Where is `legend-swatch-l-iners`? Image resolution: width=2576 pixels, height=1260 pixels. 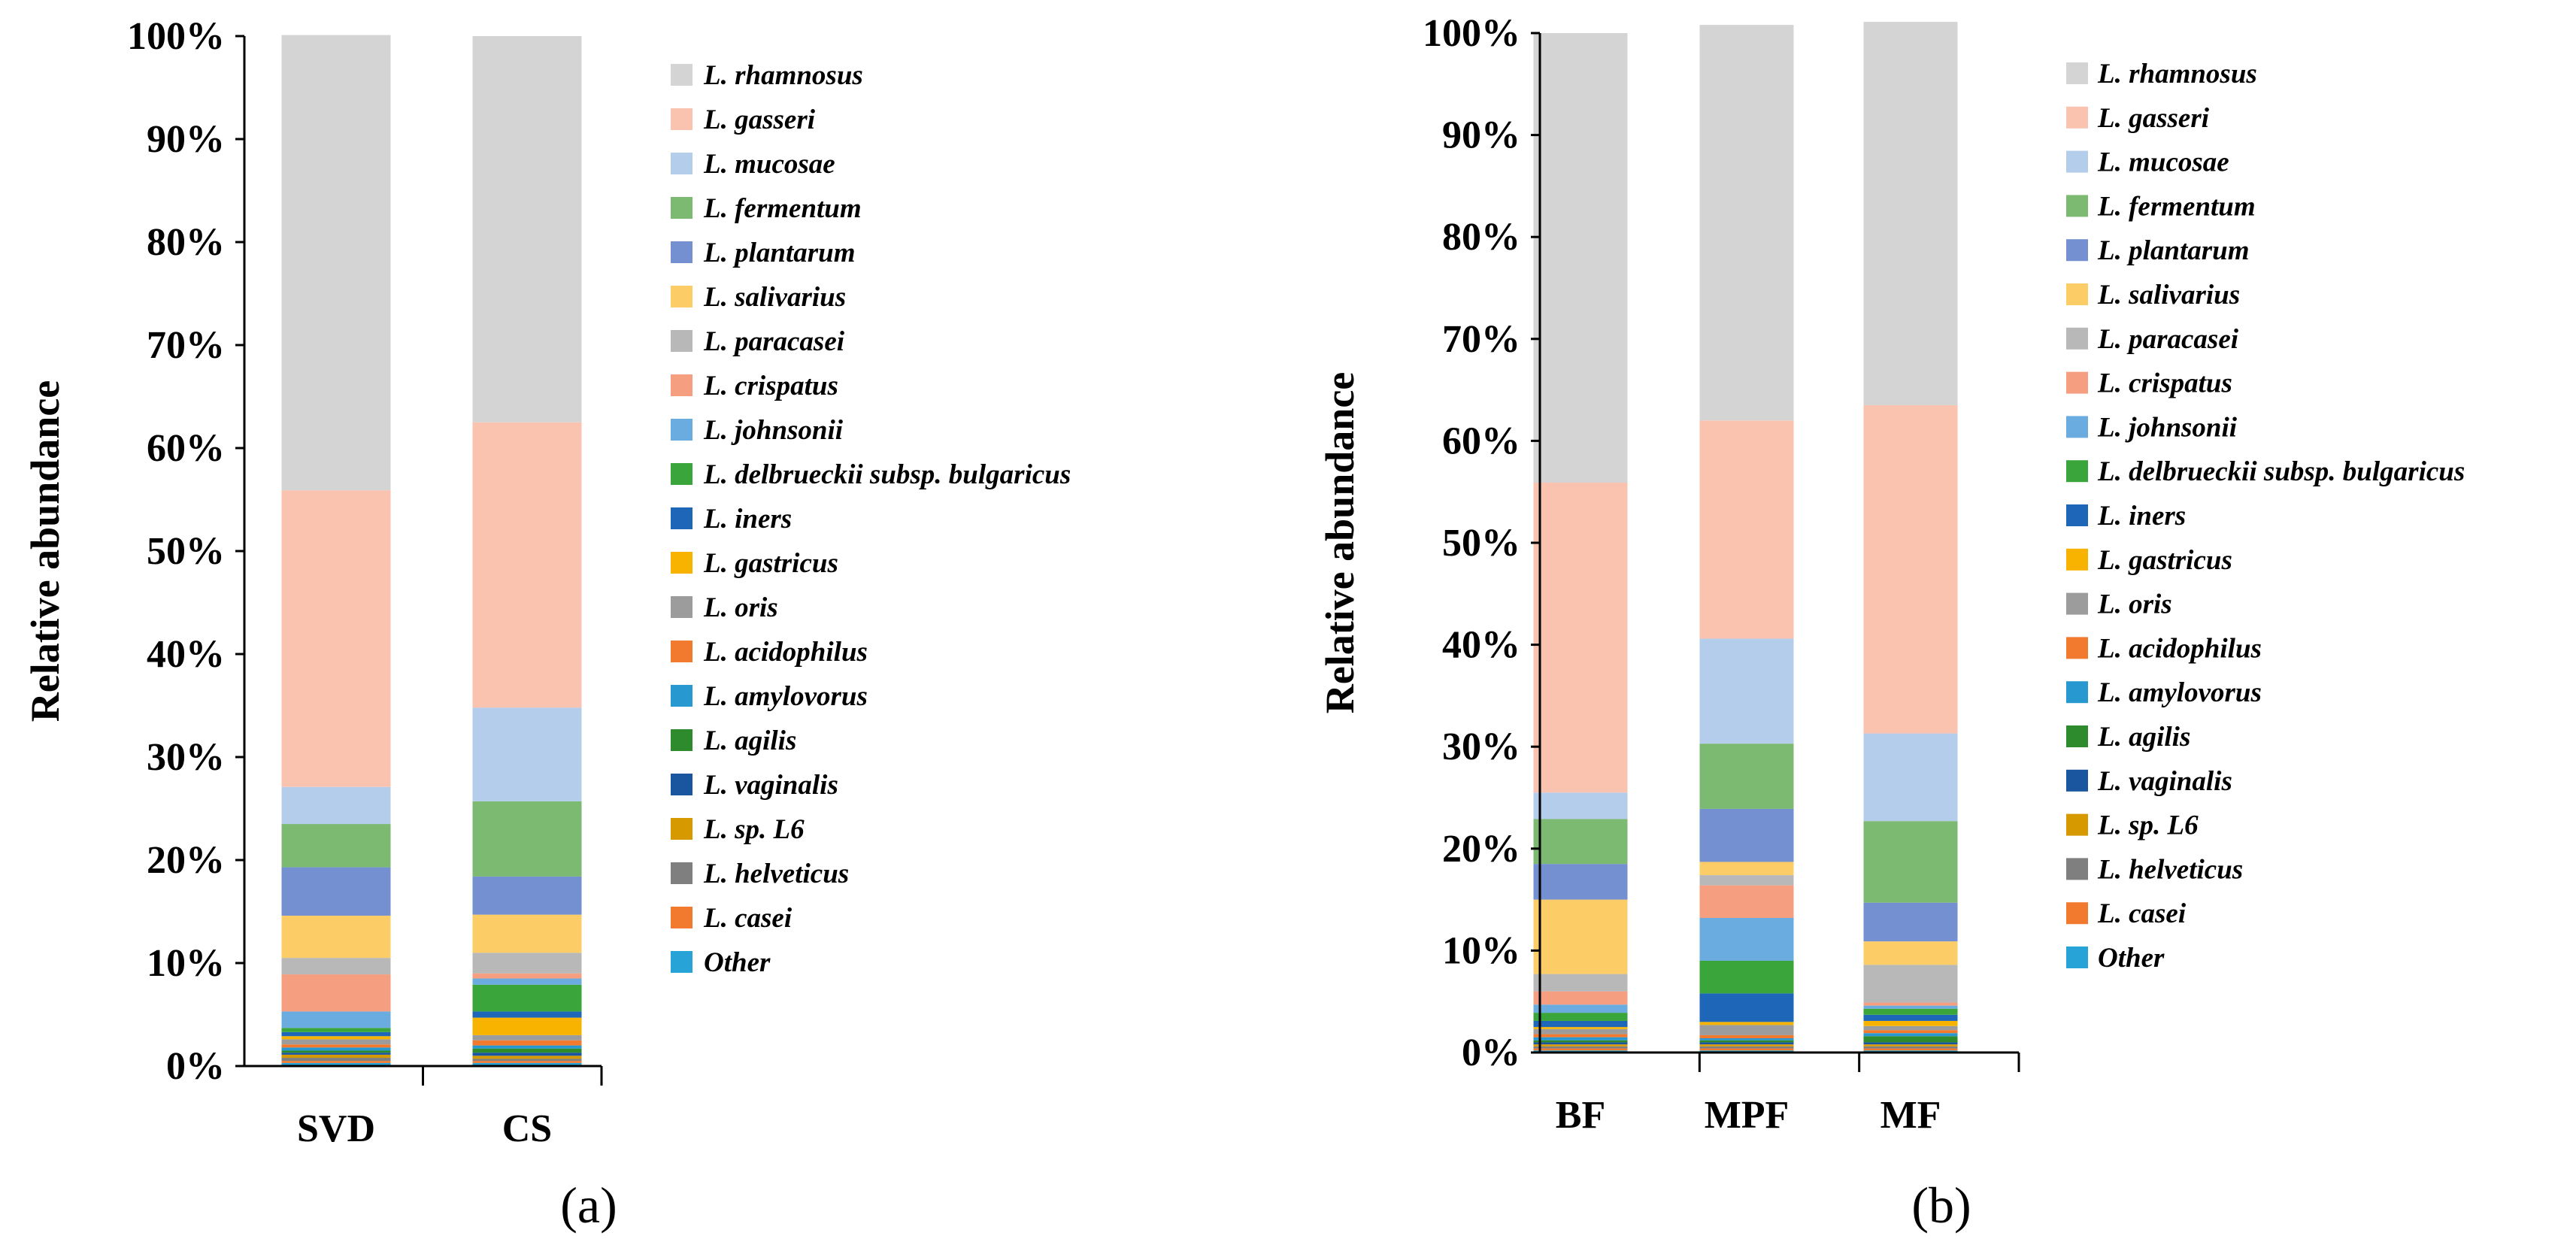 legend-swatch-l-iners is located at coordinates (2077, 515).